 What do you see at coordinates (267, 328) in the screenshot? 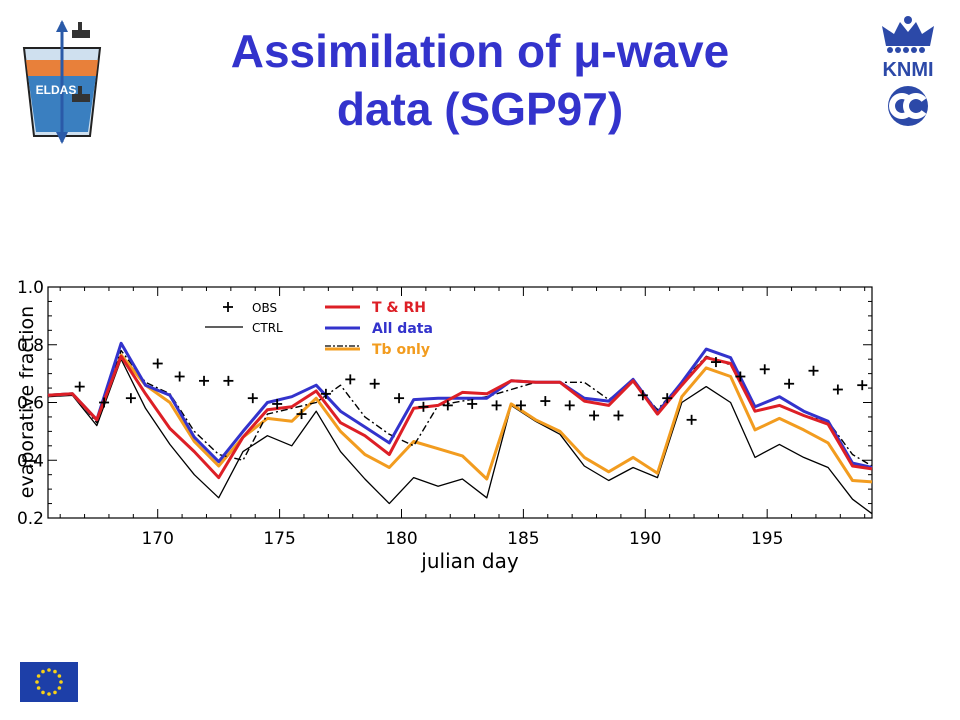
I see `legend-ctrl-label: CTRL` at bounding box center [267, 328].